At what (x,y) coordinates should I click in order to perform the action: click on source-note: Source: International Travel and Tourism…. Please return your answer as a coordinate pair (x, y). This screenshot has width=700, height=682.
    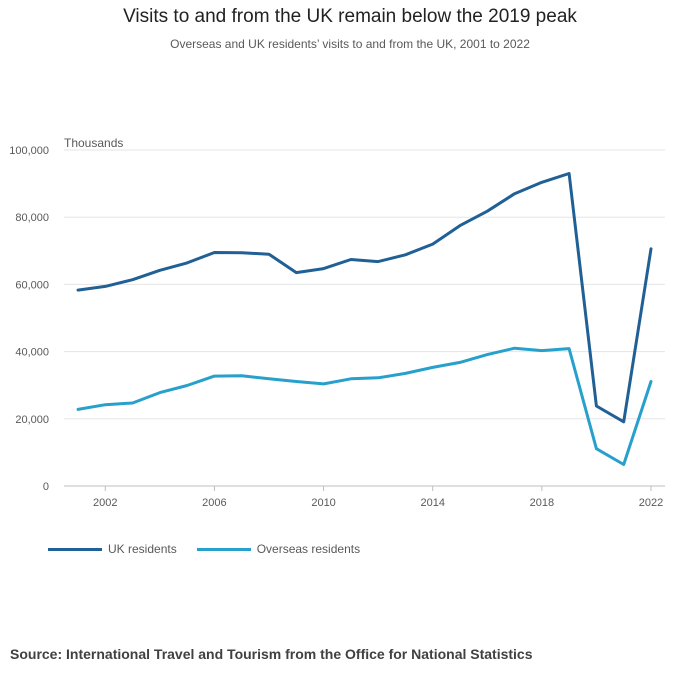
    Looking at the image, I should click on (271, 654).